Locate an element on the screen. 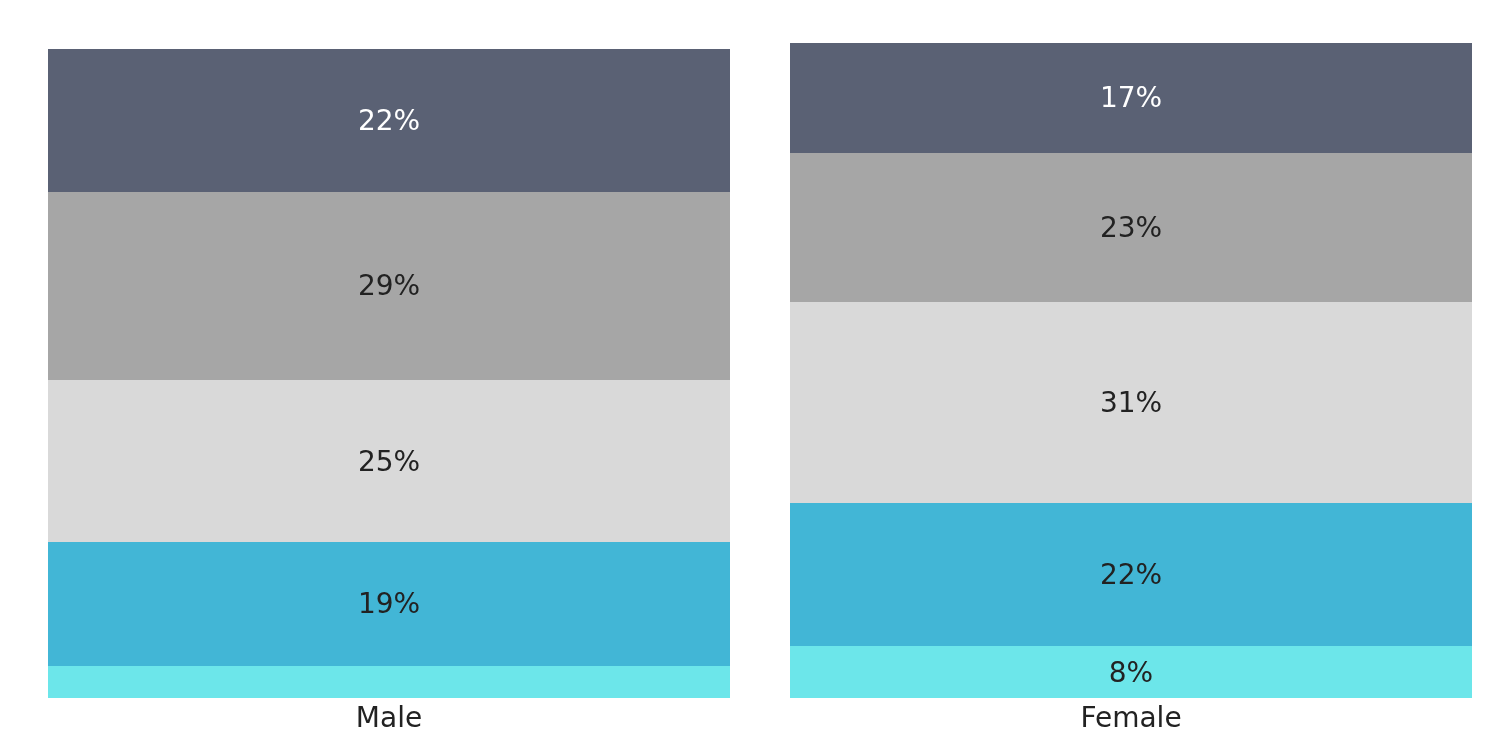 This screenshot has height=753, width=1502. data-label: 23% is located at coordinates (1131, 227).